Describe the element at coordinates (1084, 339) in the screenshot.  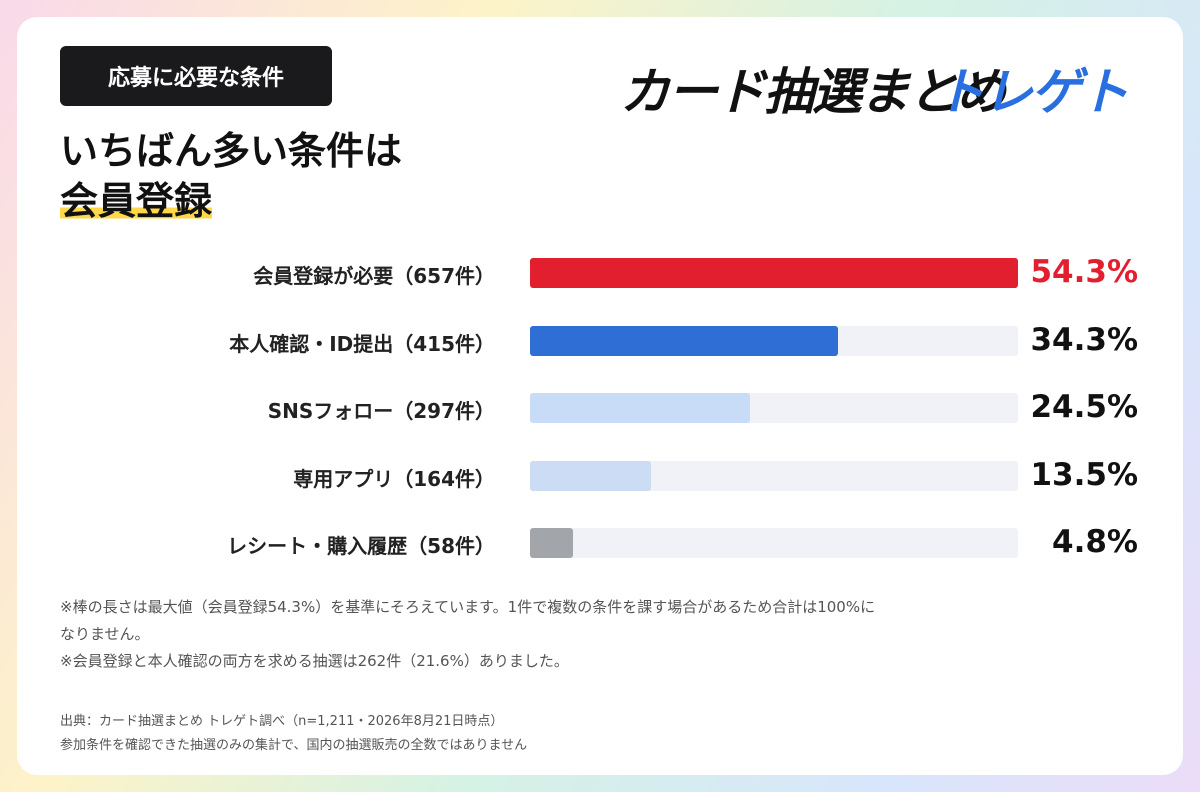
I see `value-label: 34.3%` at that location.